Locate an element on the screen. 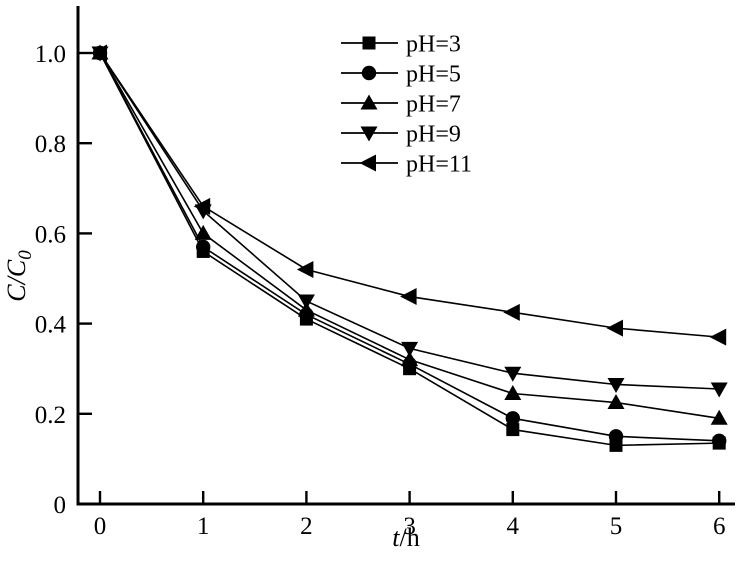  x-tick-label: 0 is located at coordinates (100, 526).